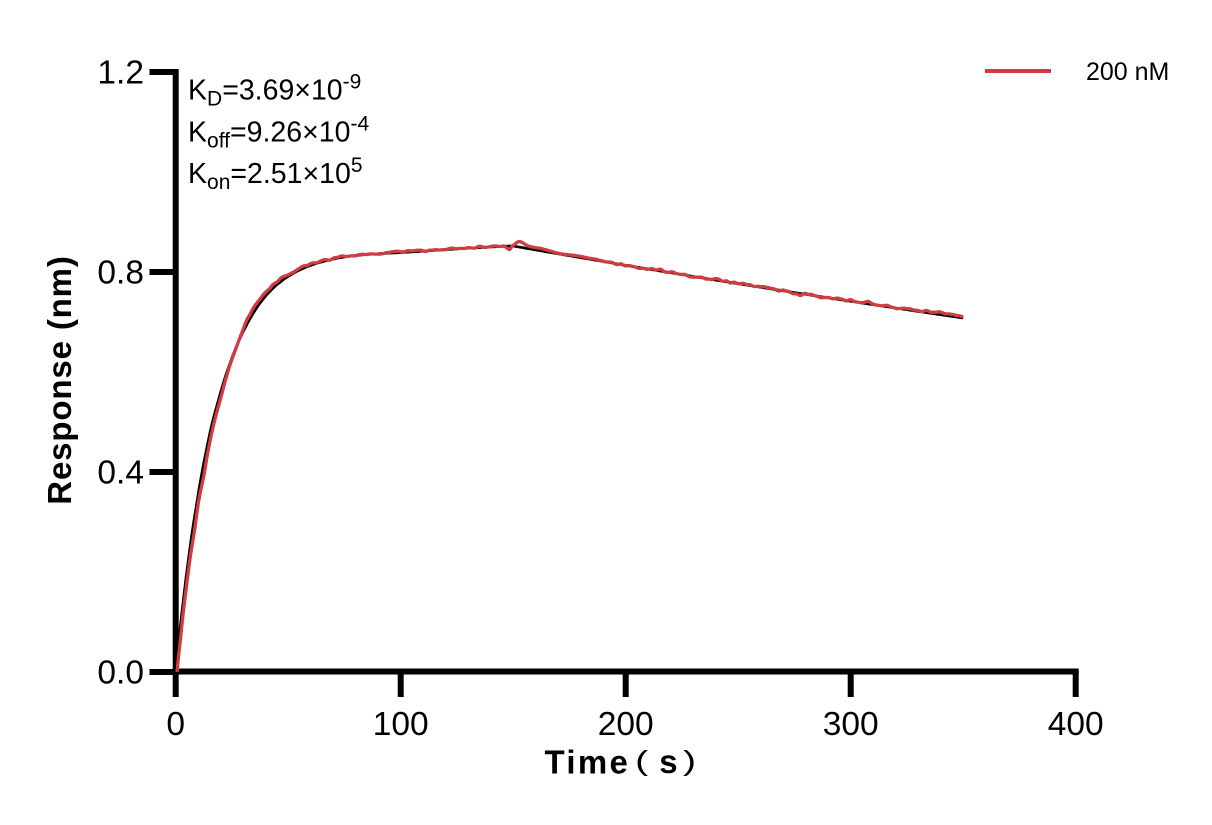  Describe the element at coordinates (588, 762) in the screenshot. I see `svg-text: Time` at that location.